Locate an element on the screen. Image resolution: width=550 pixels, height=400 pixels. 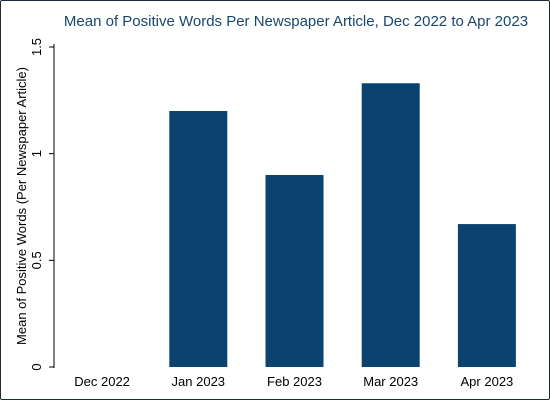
x-tick-labels: Dec 2022 Jan 2023 Feb 2023 Mar 2023 Apr 2023 is located at coordinates (293, 381).